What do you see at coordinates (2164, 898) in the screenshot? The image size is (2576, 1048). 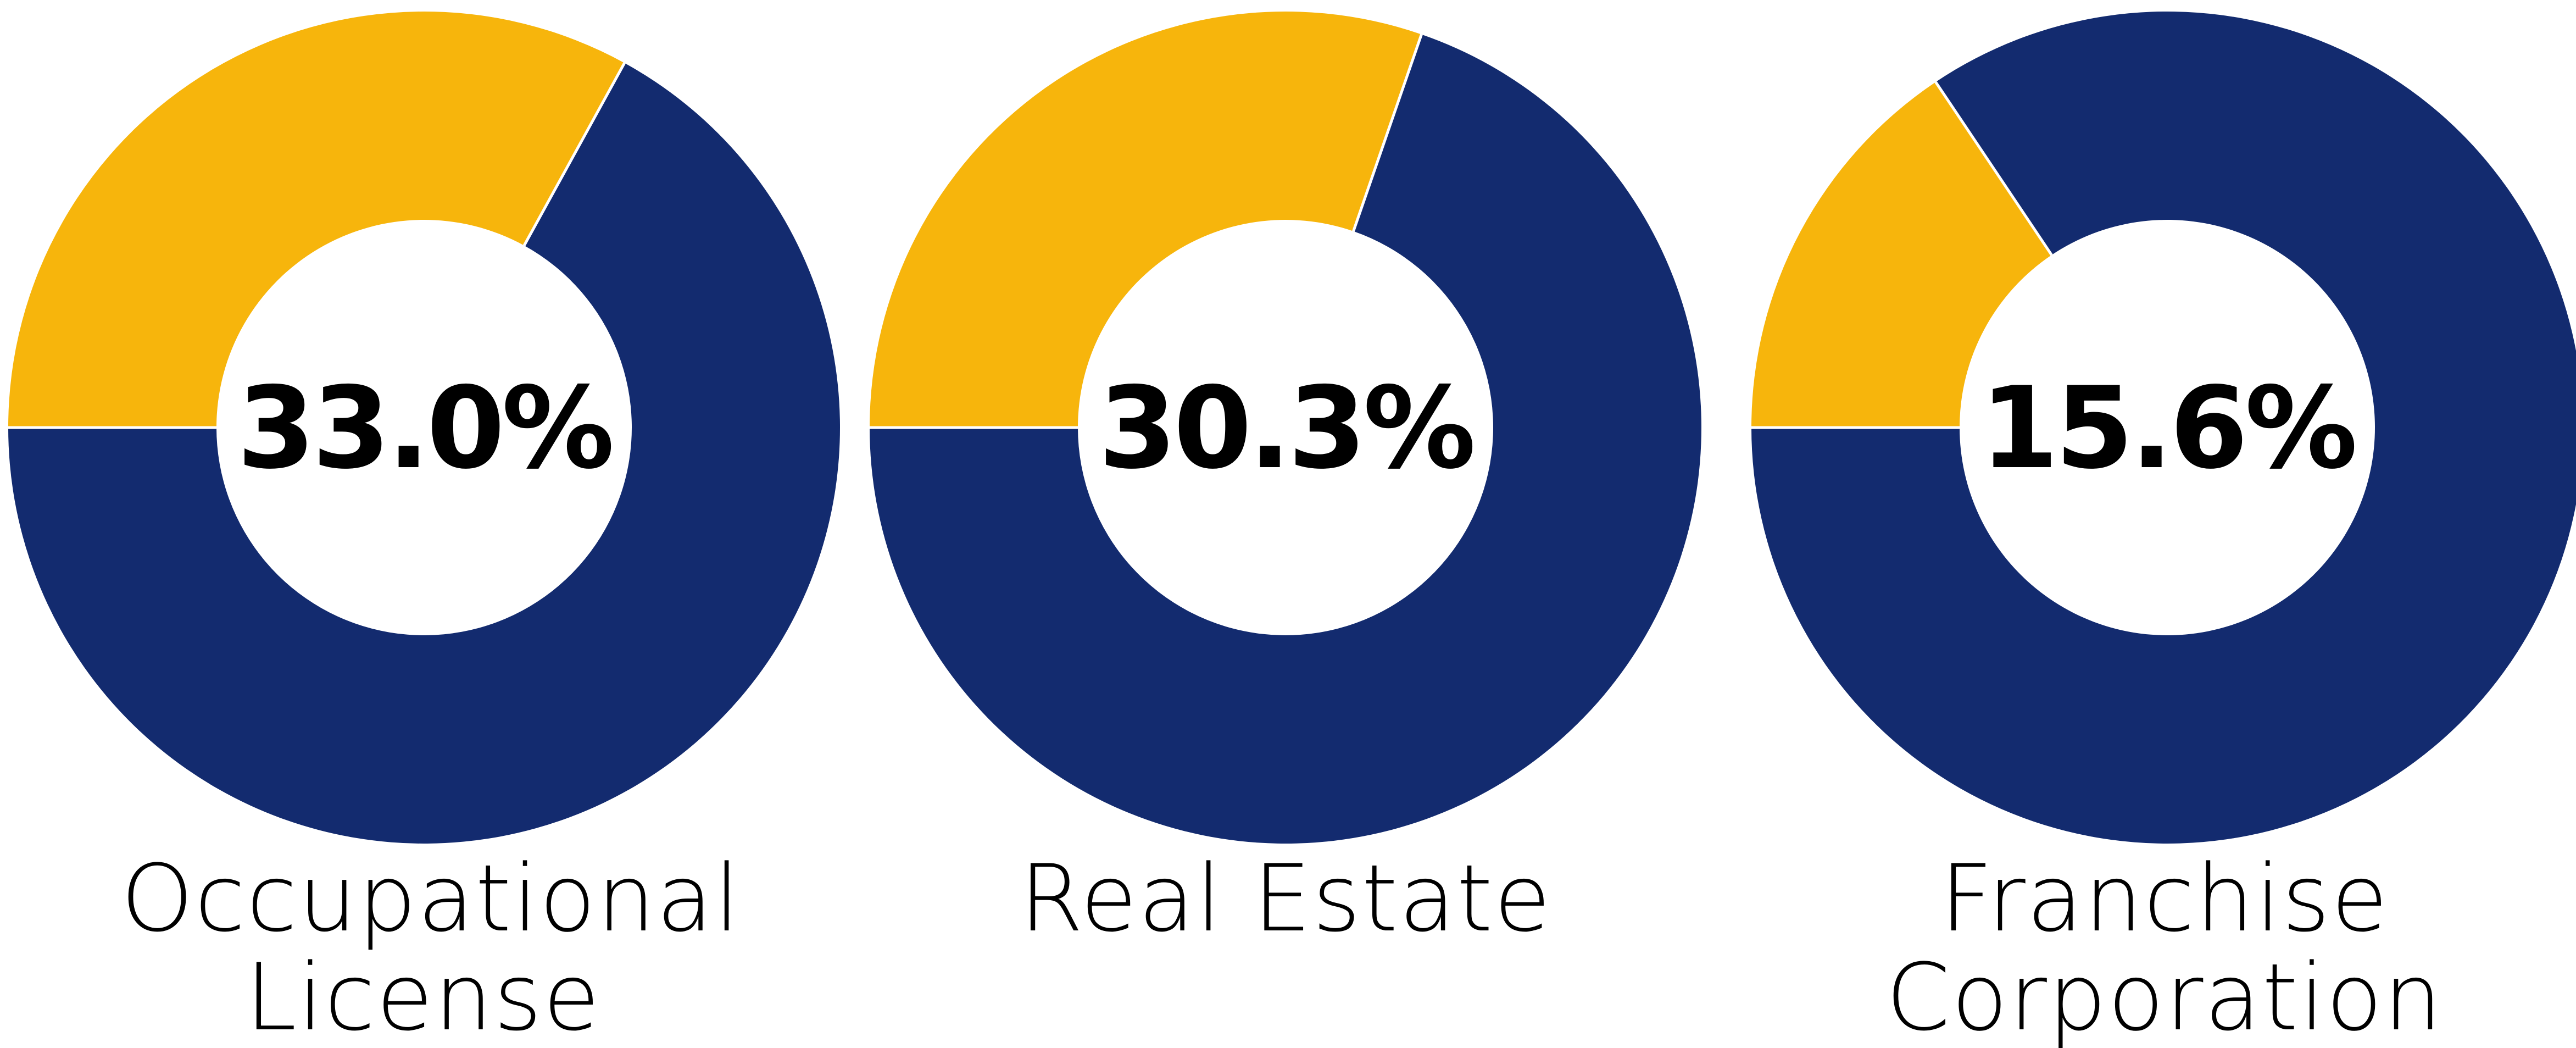 I see `caption-line: Franchise` at bounding box center [2164, 898].